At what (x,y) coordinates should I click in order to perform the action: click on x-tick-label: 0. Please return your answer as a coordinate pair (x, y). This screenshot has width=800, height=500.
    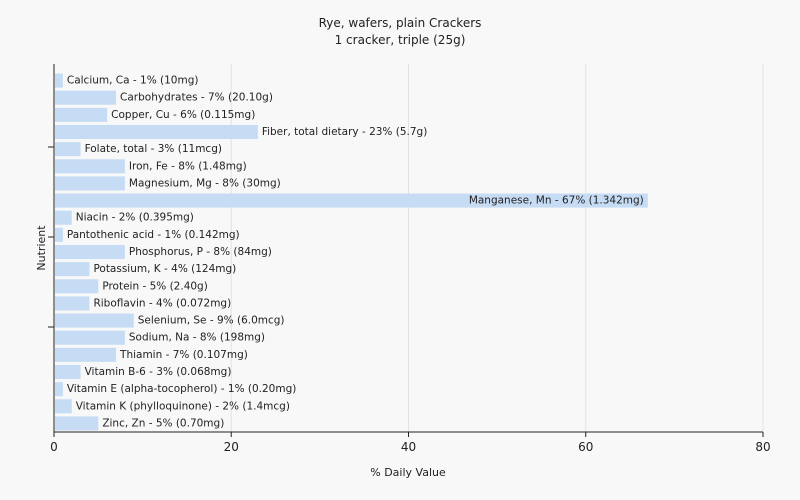
    Looking at the image, I should click on (54, 447).